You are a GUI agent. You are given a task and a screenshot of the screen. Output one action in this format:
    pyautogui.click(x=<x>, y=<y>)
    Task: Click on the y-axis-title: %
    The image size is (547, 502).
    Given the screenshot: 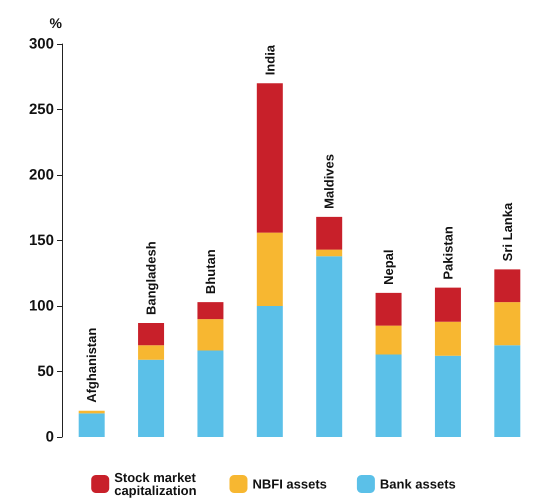 What is the action you would take?
    pyautogui.click(x=56, y=23)
    